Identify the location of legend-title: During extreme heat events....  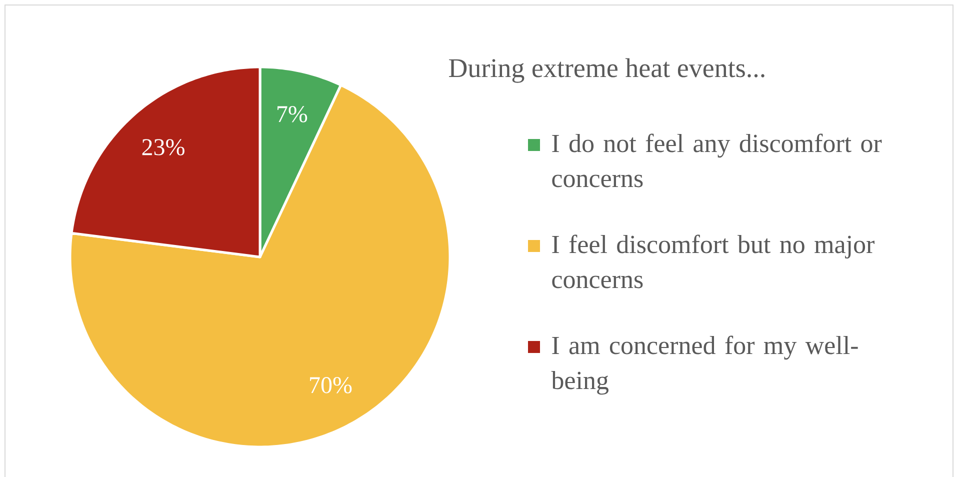
(606, 70).